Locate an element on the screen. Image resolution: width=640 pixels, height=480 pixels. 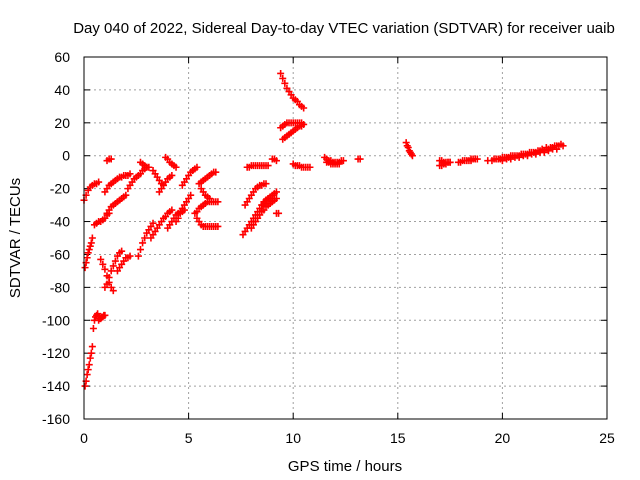
y-tick-label: -40 is located at coordinates (60, 222).